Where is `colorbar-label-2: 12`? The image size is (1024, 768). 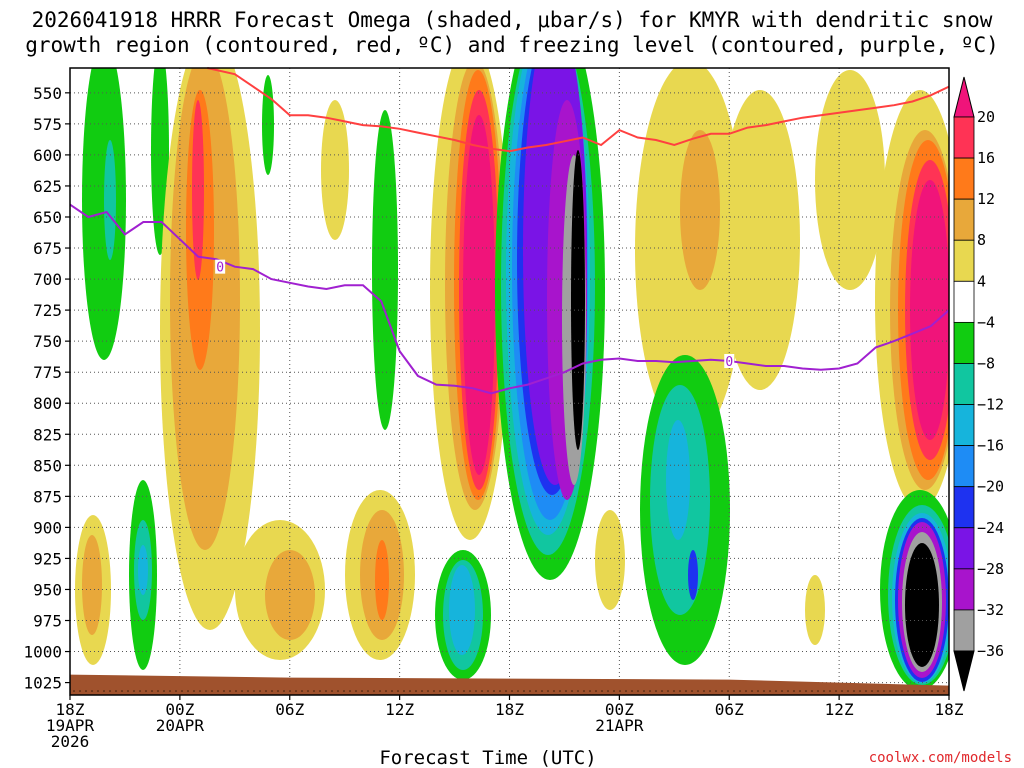
colorbar-label-2: 12 is located at coordinates (986, 199).